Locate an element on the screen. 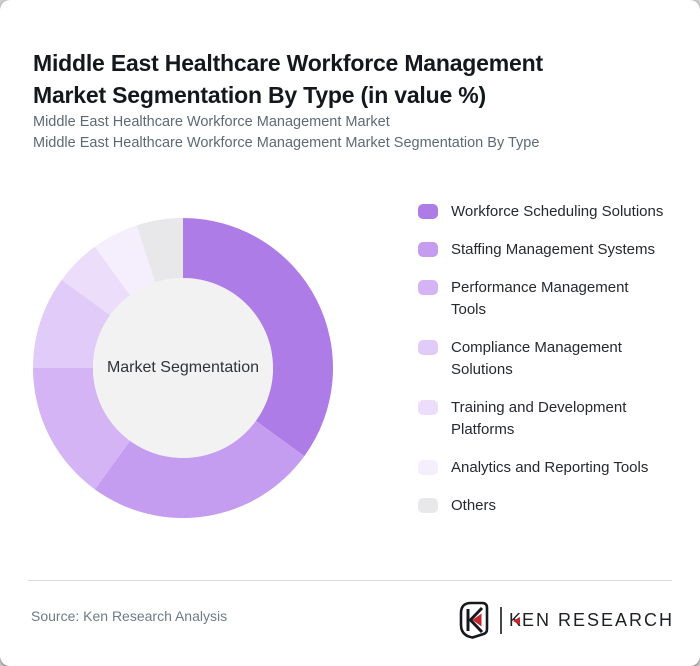  source-text: Source: Ken Research Analysis is located at coordinates (129, 616).